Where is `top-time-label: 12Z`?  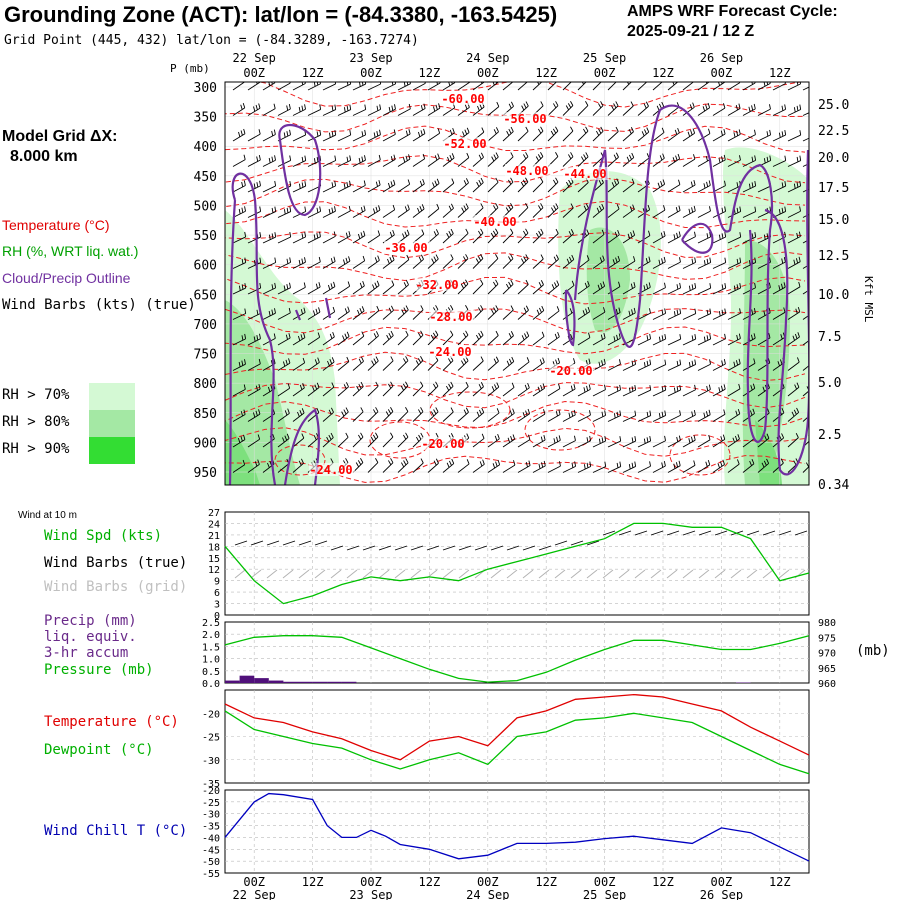
top-time-label: 12Z is located at coordinates (313, 73).